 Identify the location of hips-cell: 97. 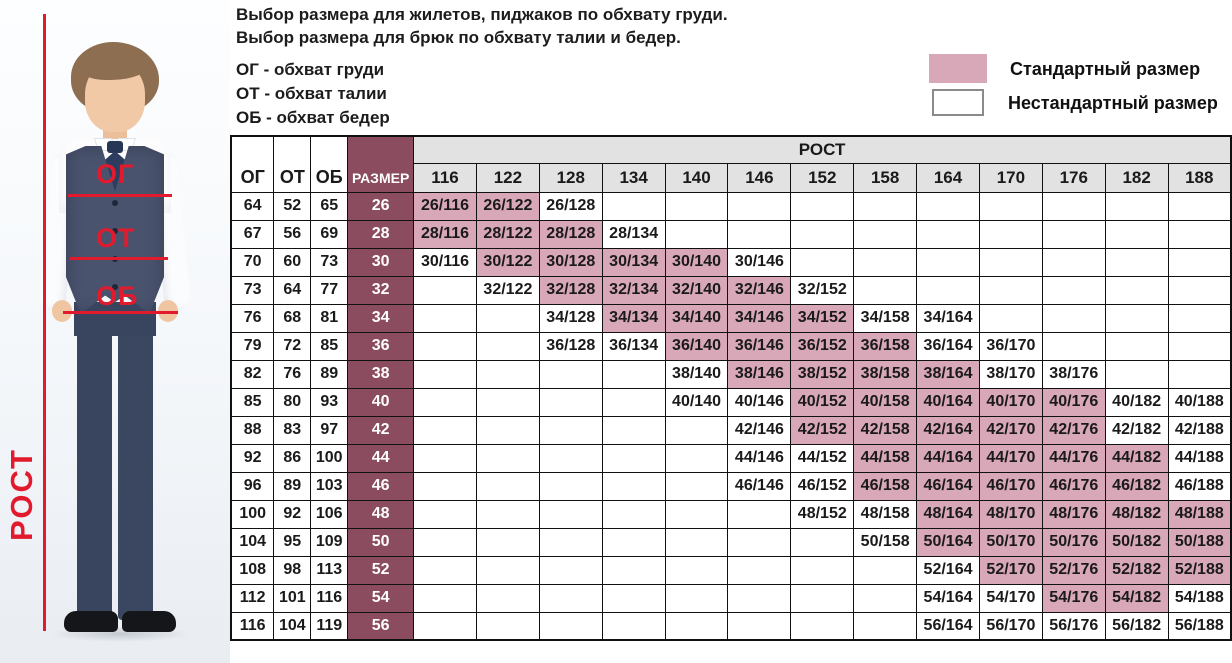
(329, 430).